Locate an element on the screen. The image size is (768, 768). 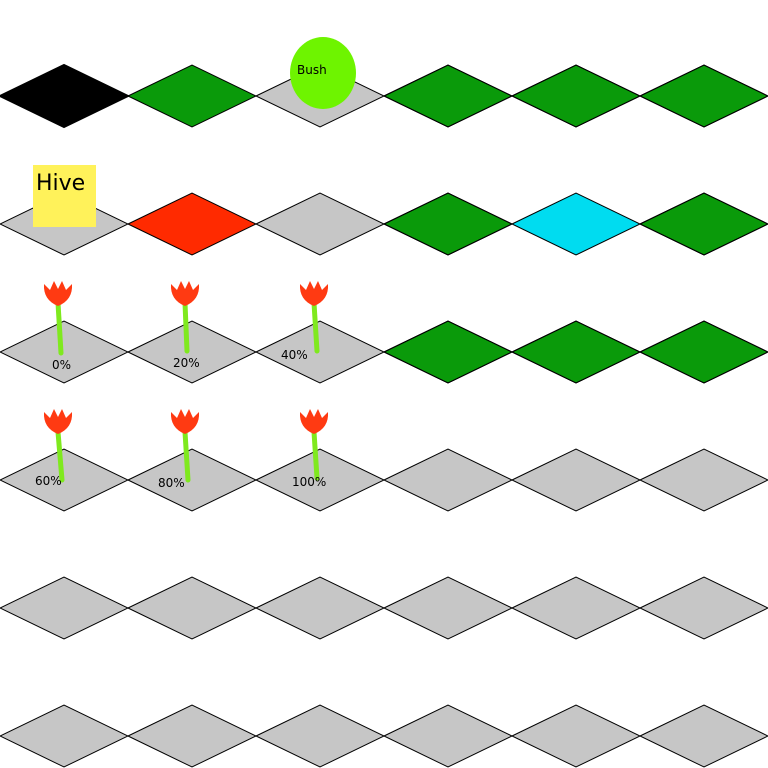
tile-grass is located at coordinates (192, 96).